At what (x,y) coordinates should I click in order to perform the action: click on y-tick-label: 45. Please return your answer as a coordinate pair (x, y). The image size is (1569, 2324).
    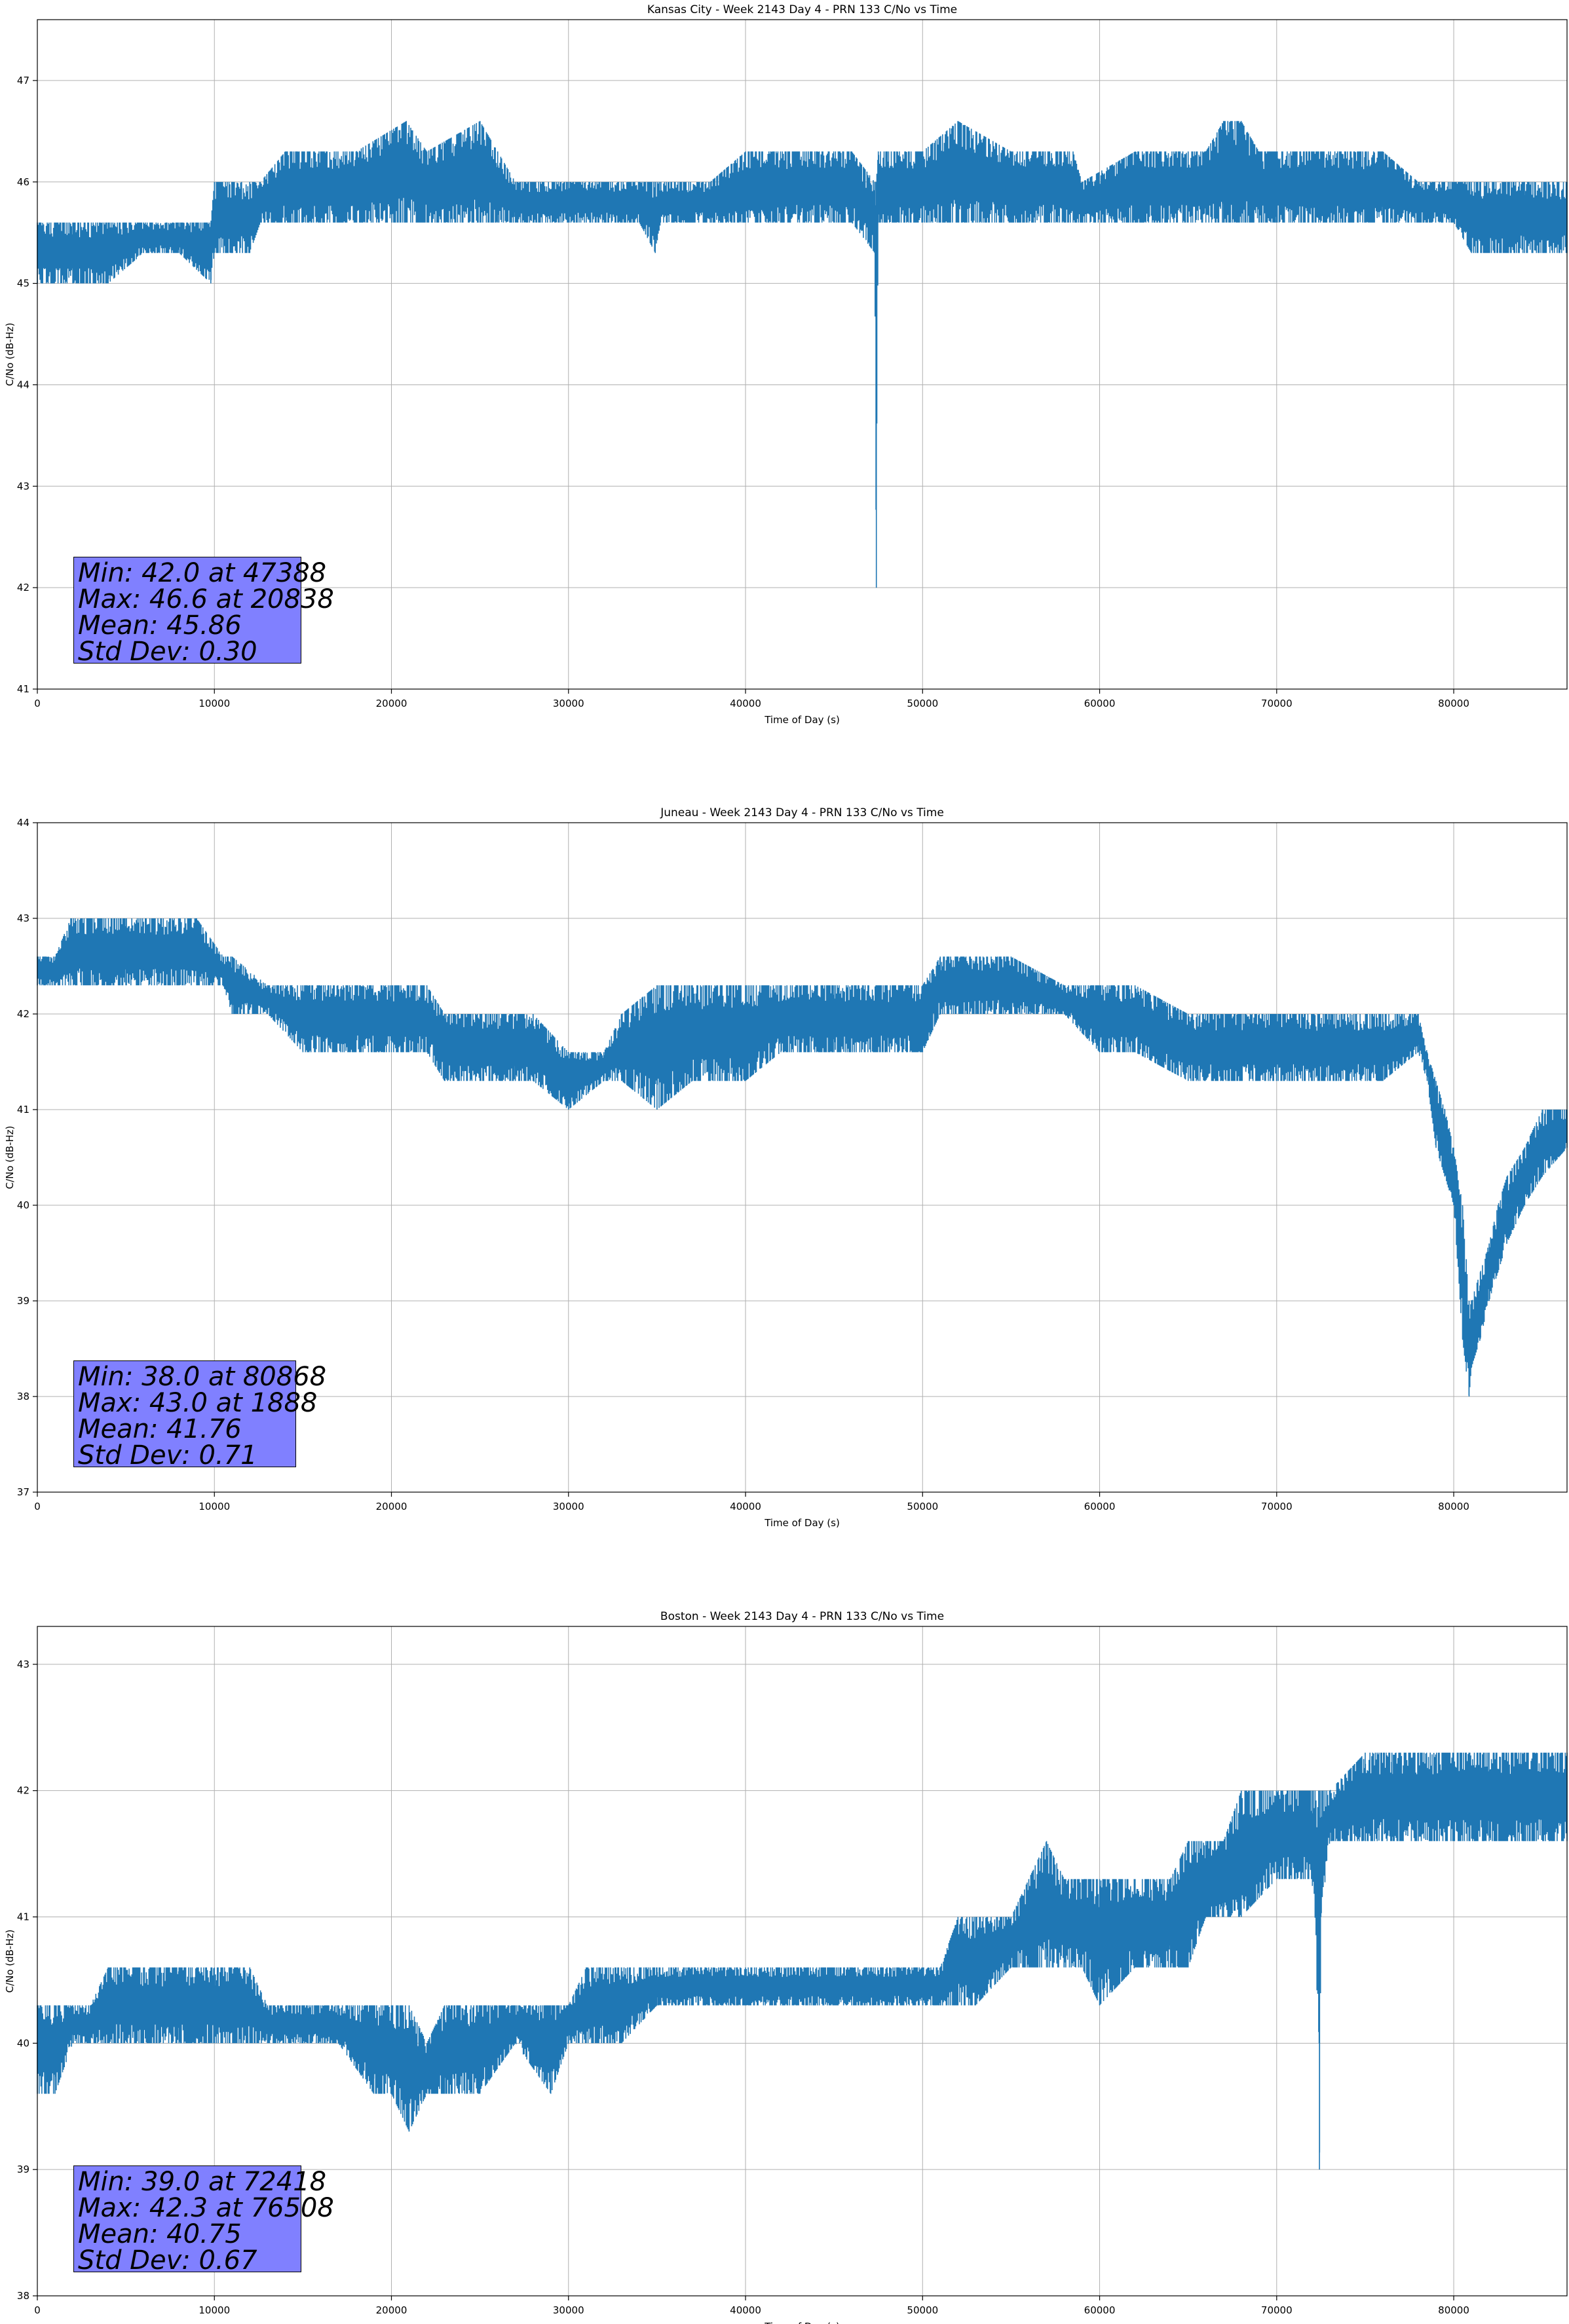
    Looking at the image, I should click on (23, 284).